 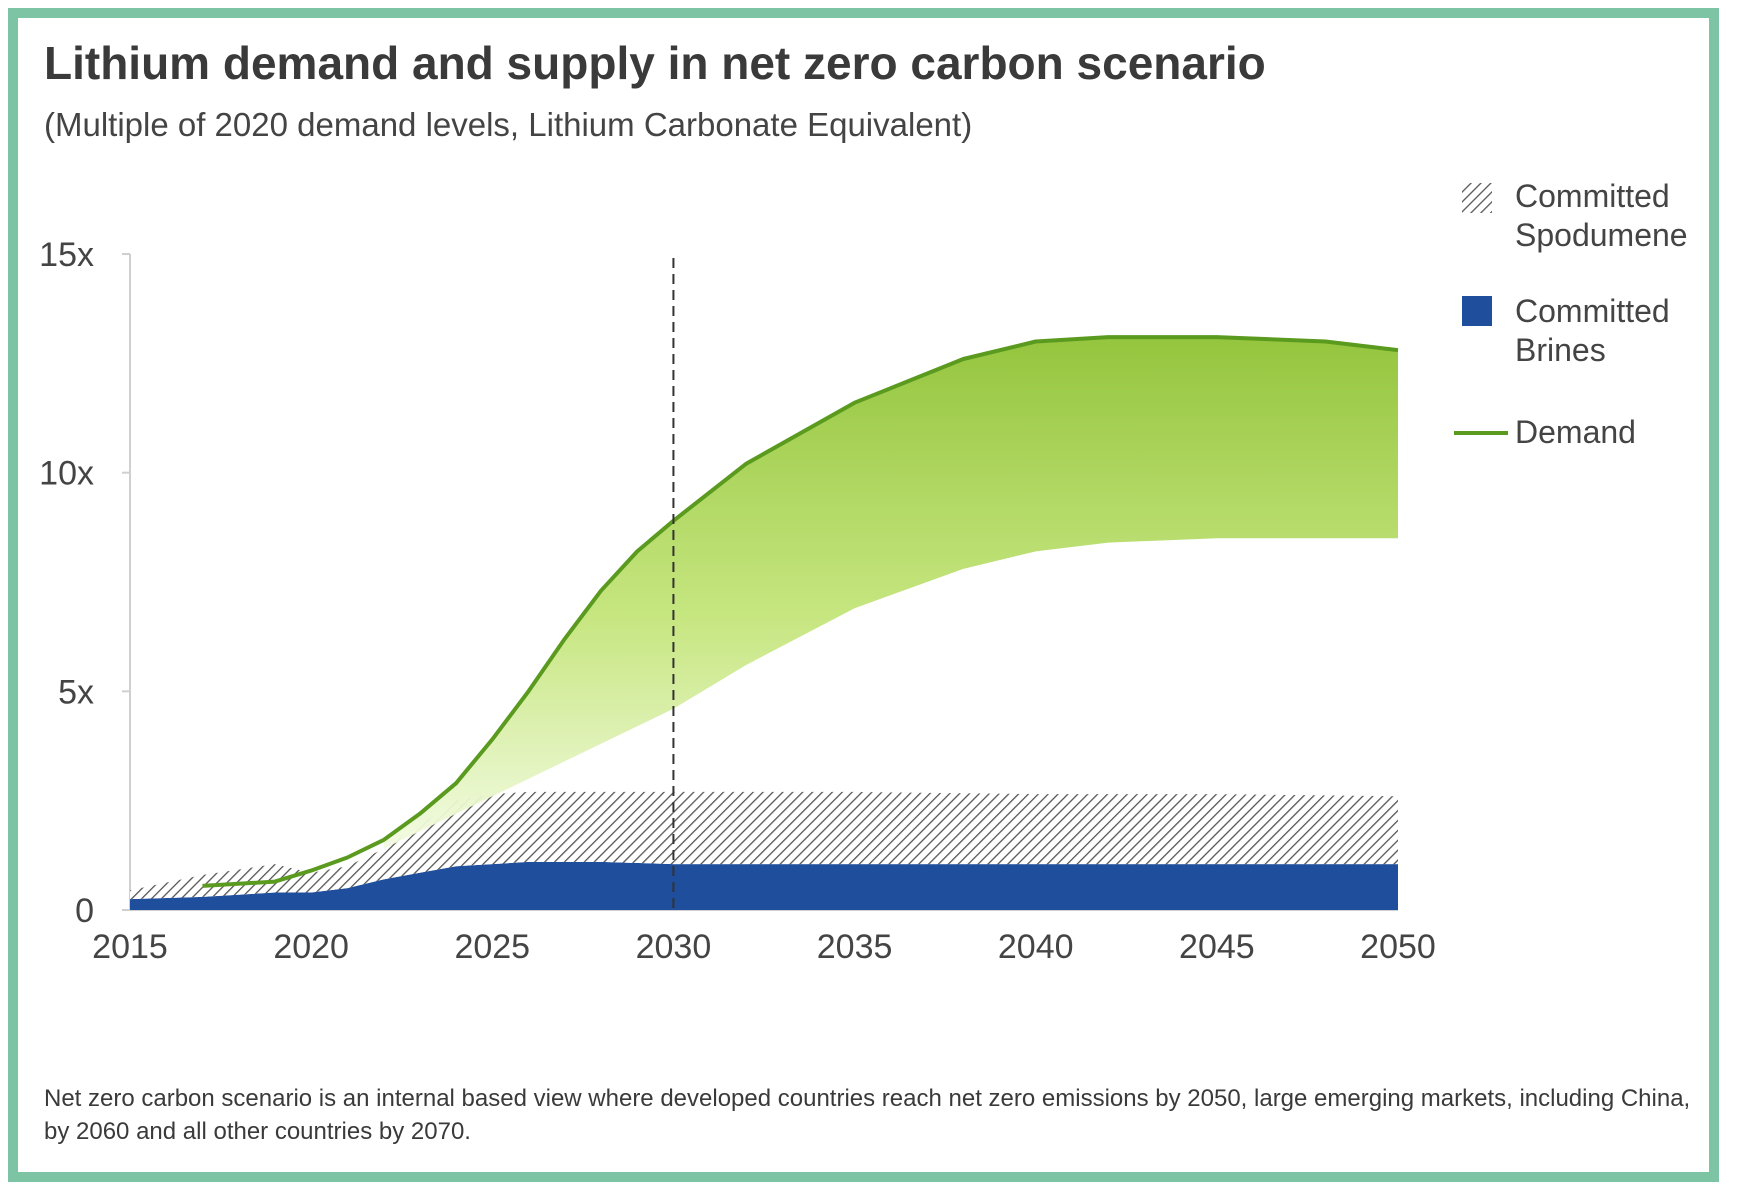 What do you see at coordinates (855, 947) in the screenshot?
I see `x-tick-label: 2035` at bounding box center [855, 947].